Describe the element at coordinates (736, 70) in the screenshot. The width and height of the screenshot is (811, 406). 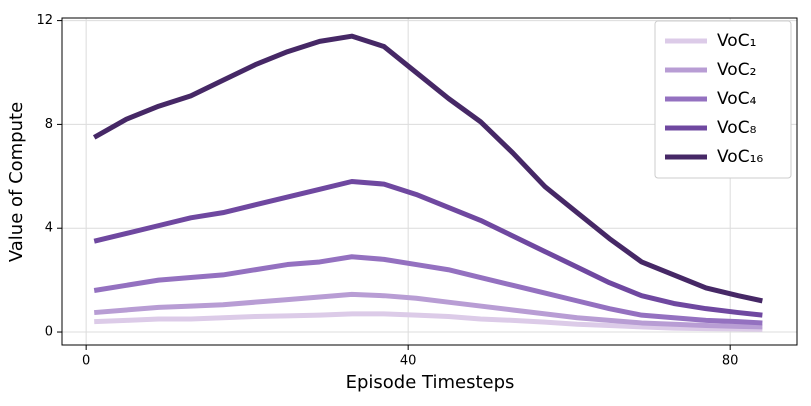
I see `legend-label: VoC₂` at that location.